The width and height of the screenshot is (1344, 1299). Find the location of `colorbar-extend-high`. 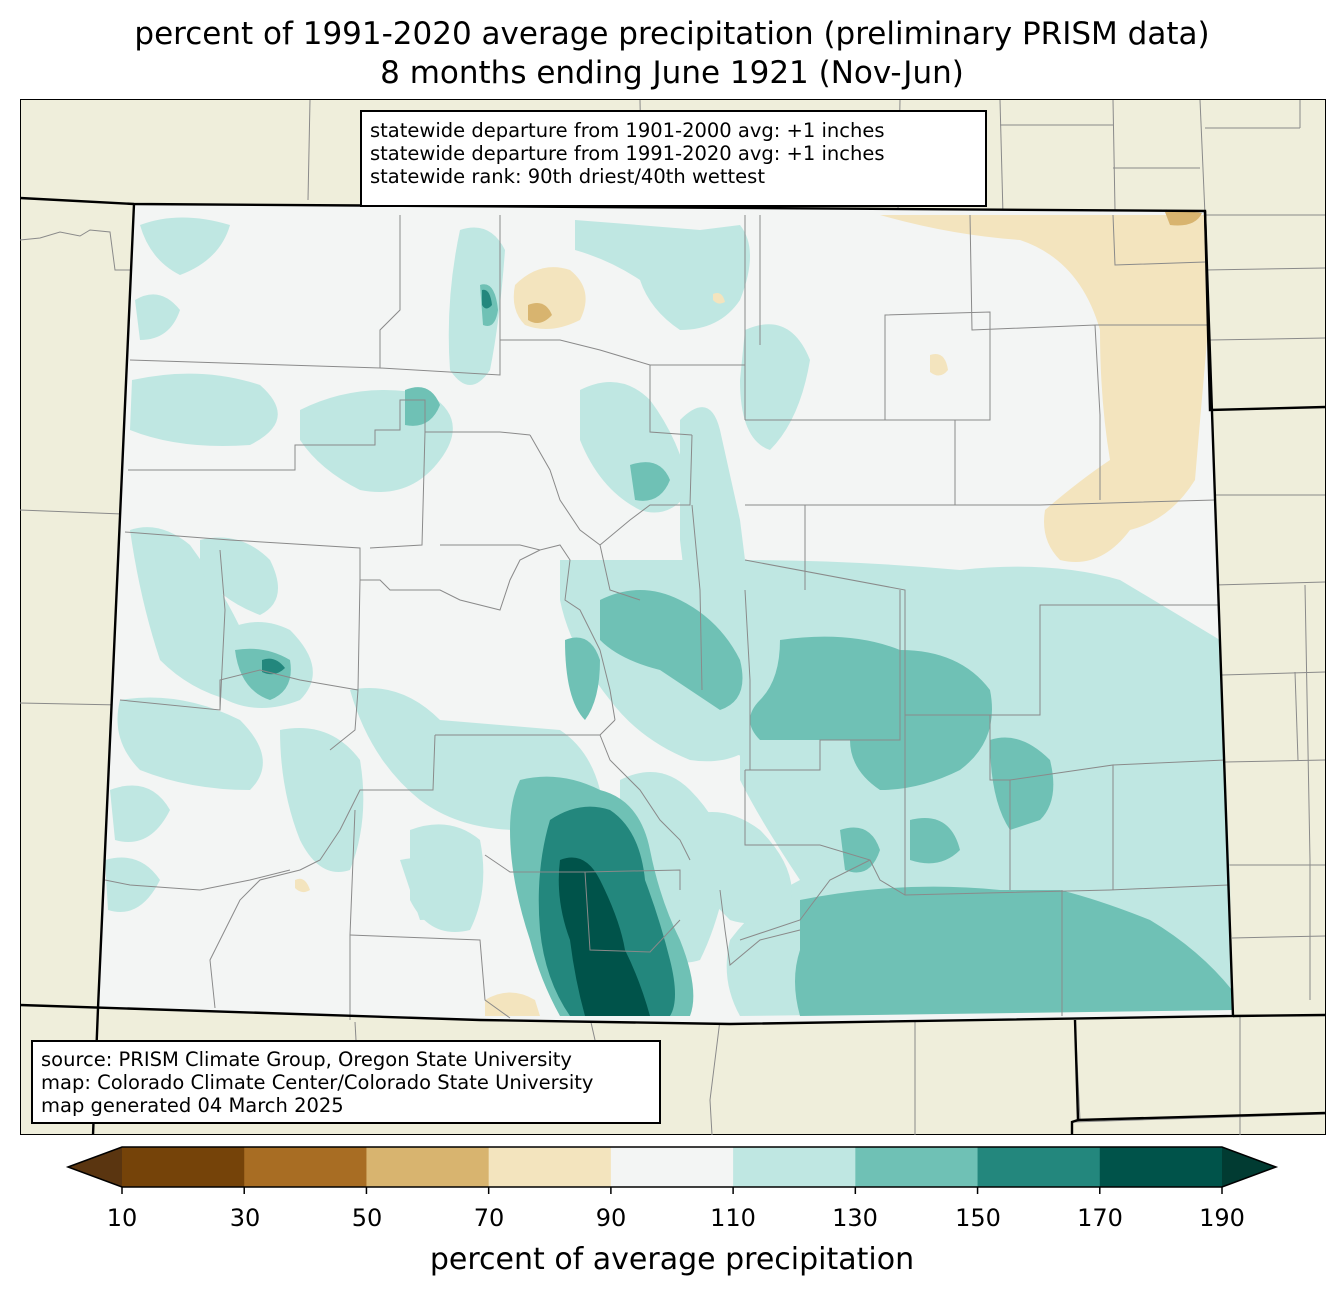

colorbar-extend-high is located at coordinates (1249, 1167).